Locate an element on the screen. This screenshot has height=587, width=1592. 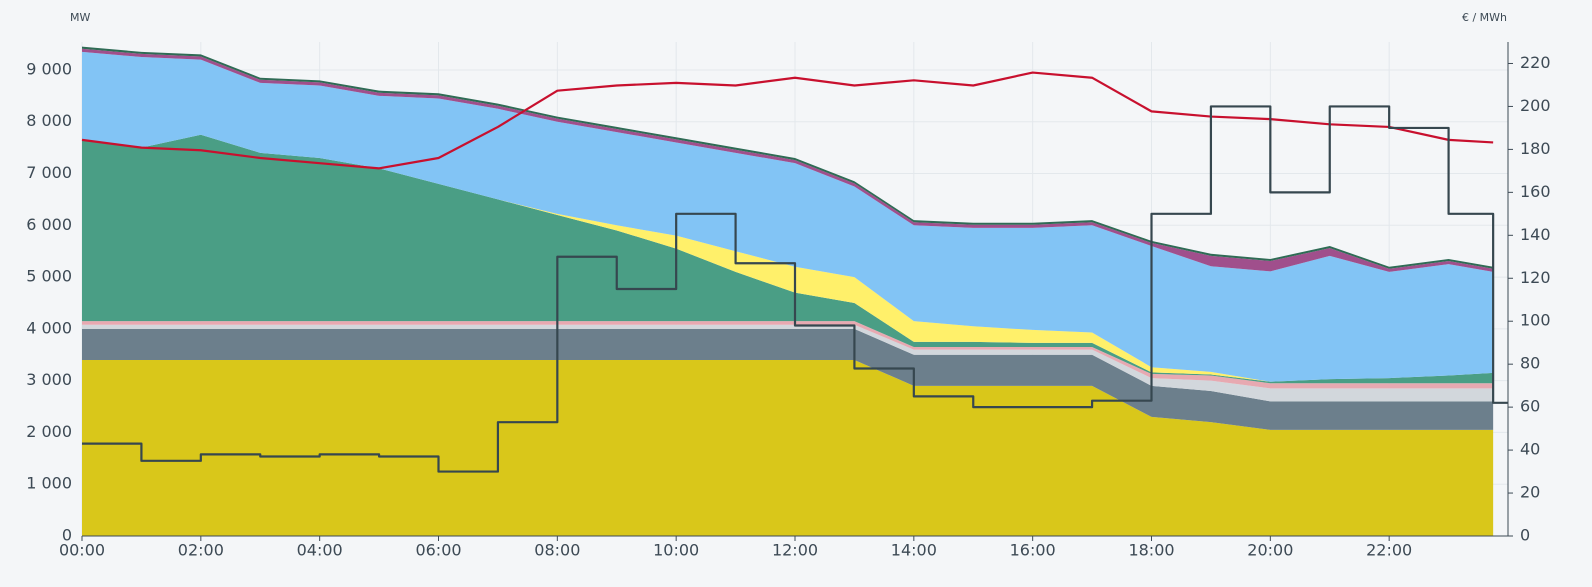
x-tick-label: 10:00 is located at coordinates (676, 550).